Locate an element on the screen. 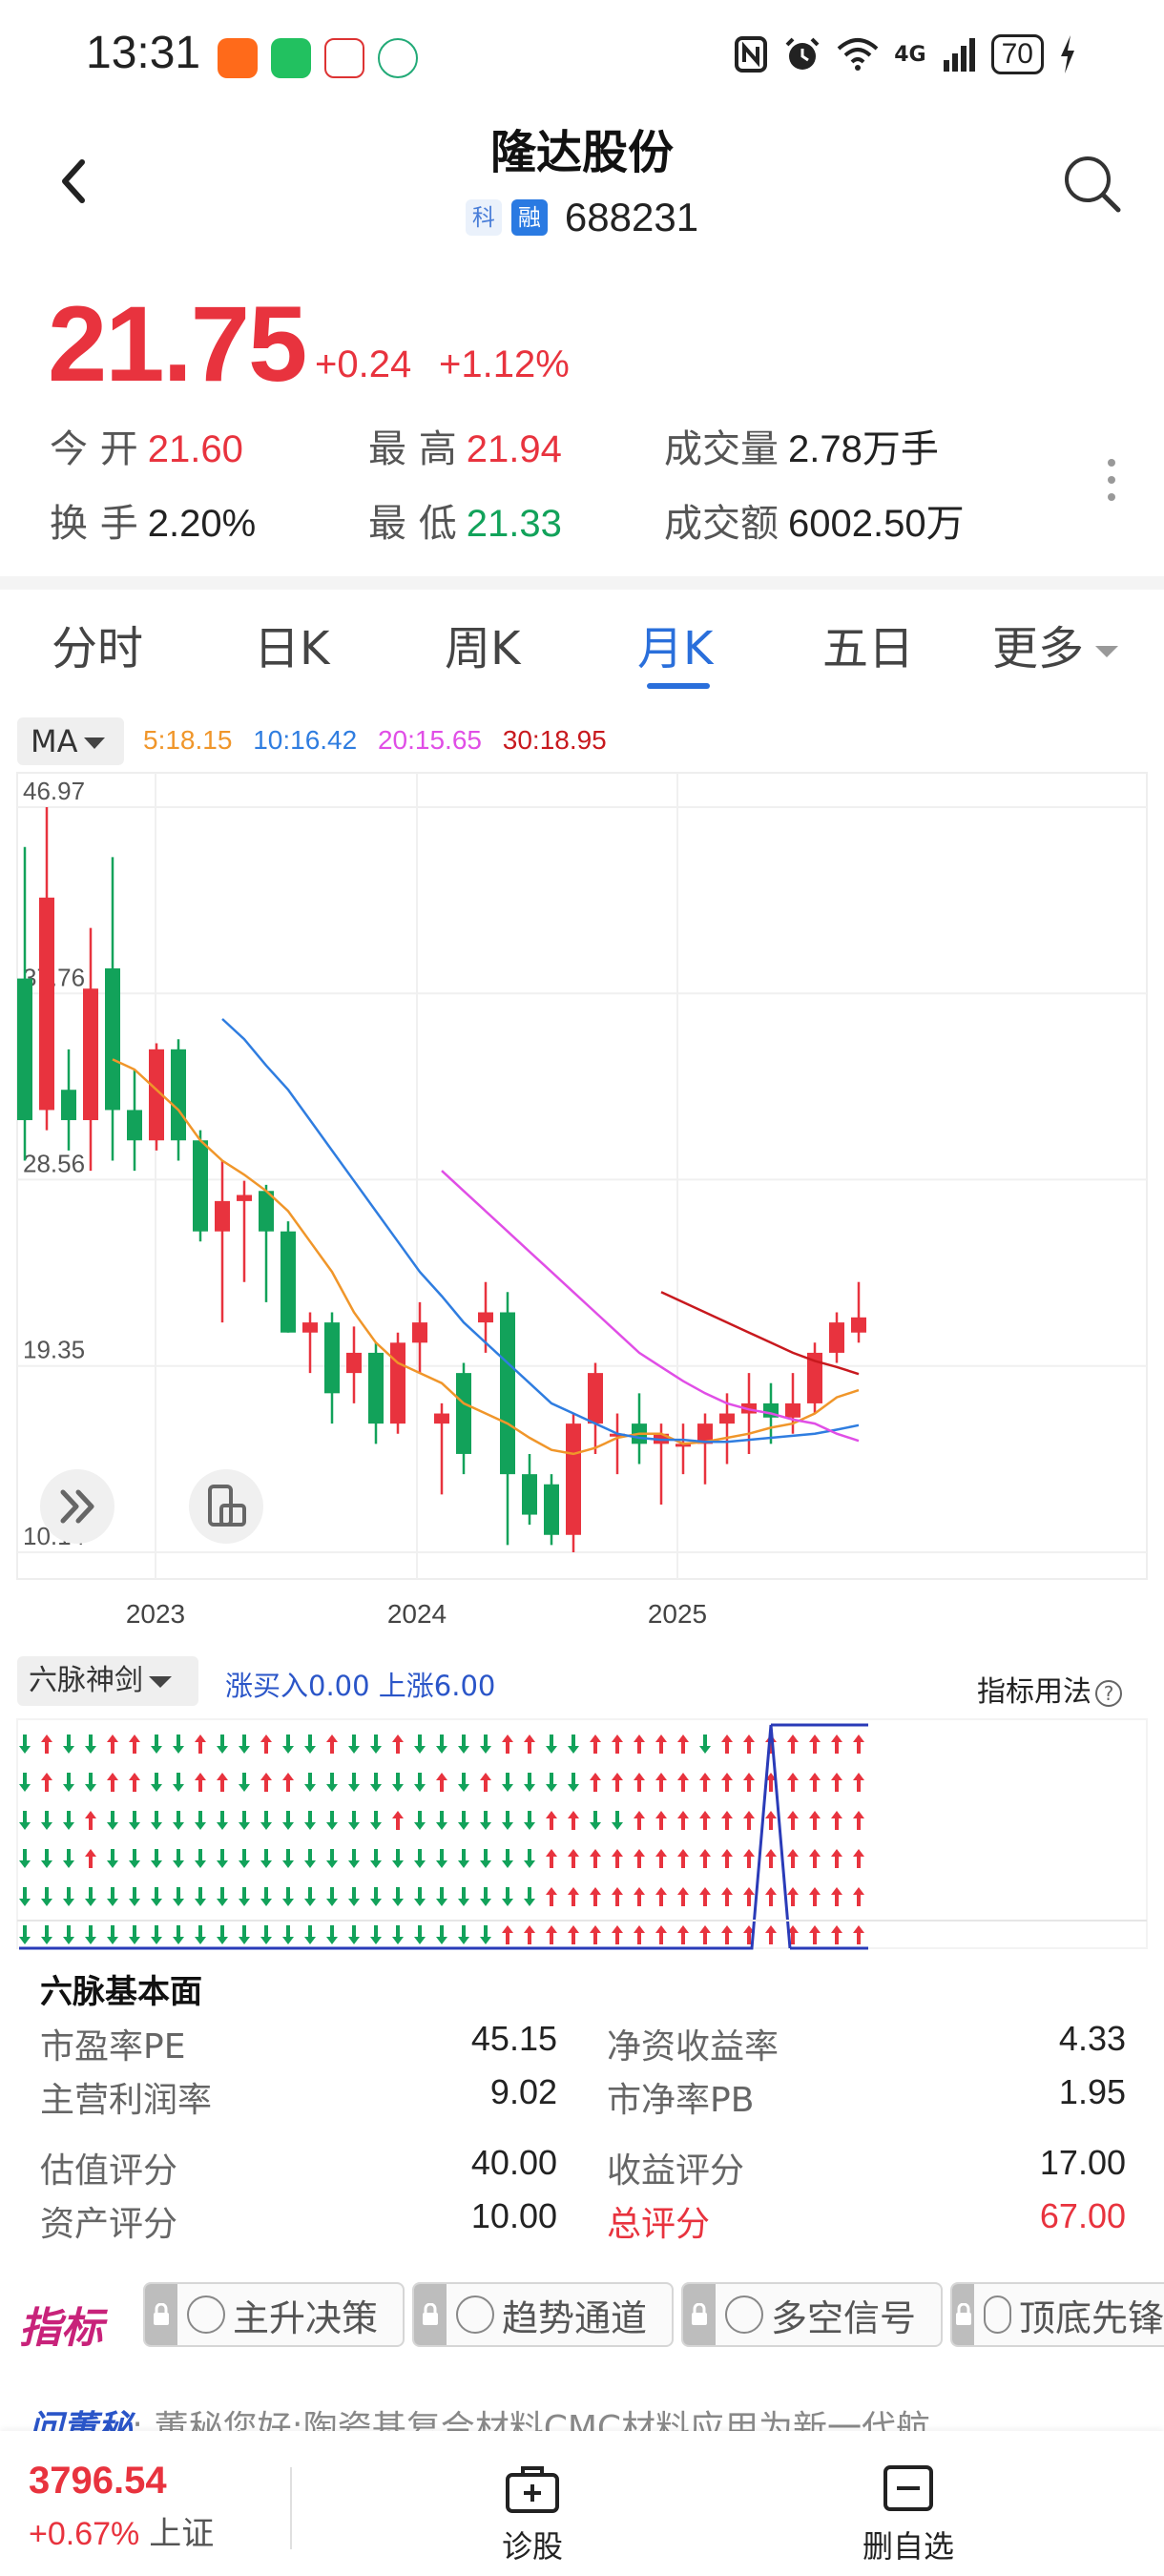  lock-icon is located at coordinates (161, 2314).